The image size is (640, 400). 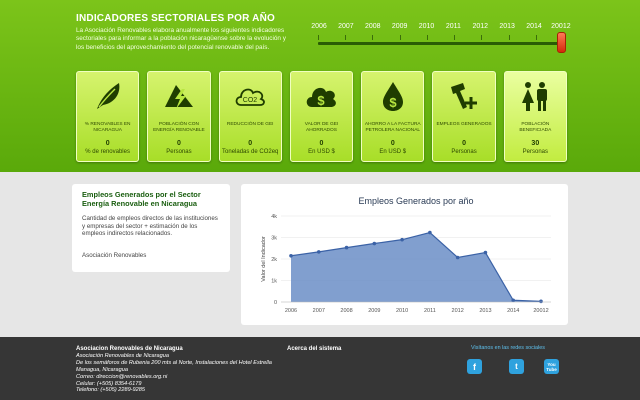 I want to click on year-slider-track, so click(x=441, y=43).